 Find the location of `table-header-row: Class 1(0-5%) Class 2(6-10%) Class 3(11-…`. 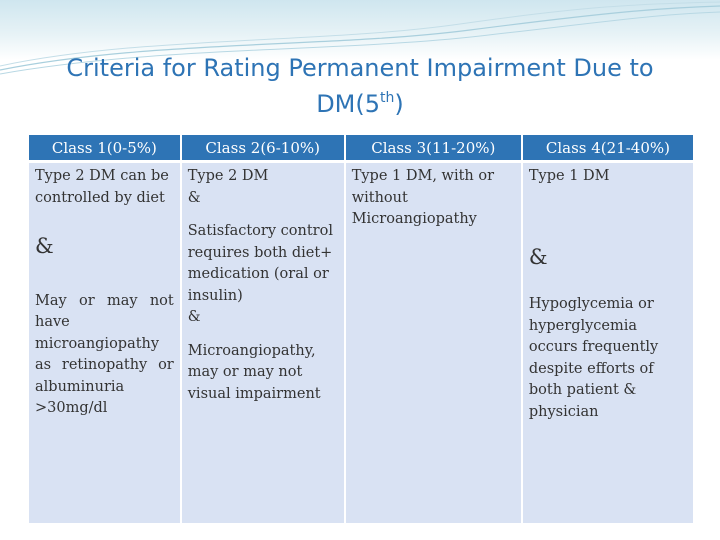

table-header-row: Class 1(0-5%) Class 2(6-10%) Class 3(11-… is located at coordinates (361, 147).